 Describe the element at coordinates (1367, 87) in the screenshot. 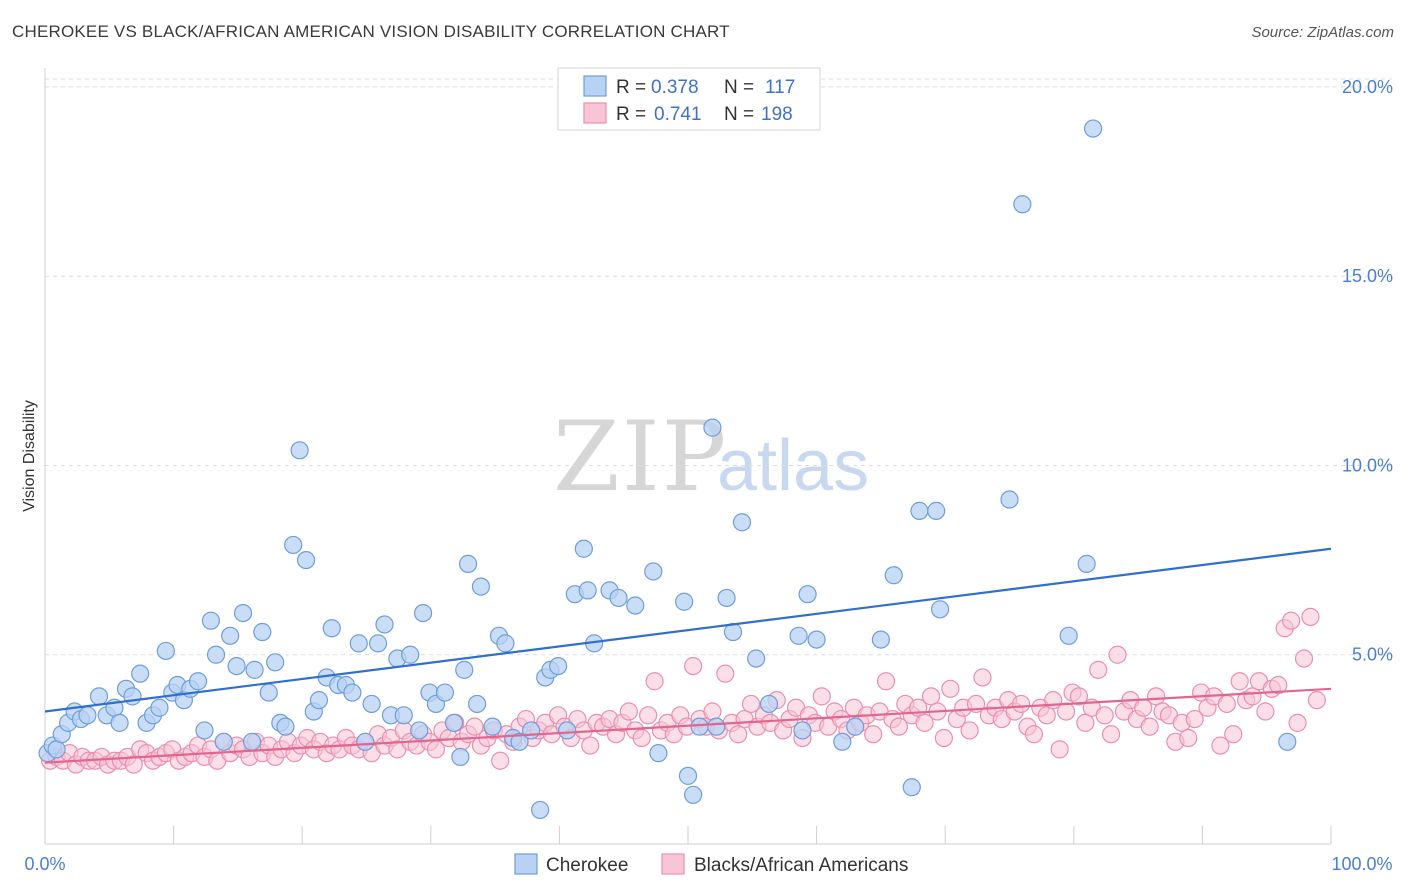

I see `y-tick-label-3: 20.0%` at that location.